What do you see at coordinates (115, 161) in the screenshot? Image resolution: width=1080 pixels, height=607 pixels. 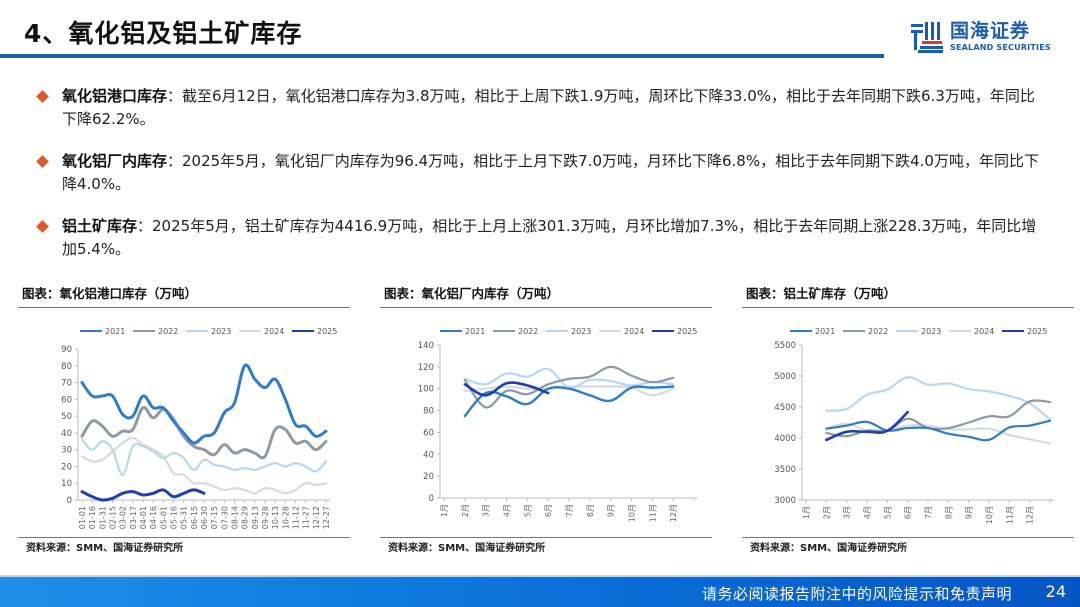 I see `bullet-label: 氧化铝厂内库存` at bounding box center [115, 161].